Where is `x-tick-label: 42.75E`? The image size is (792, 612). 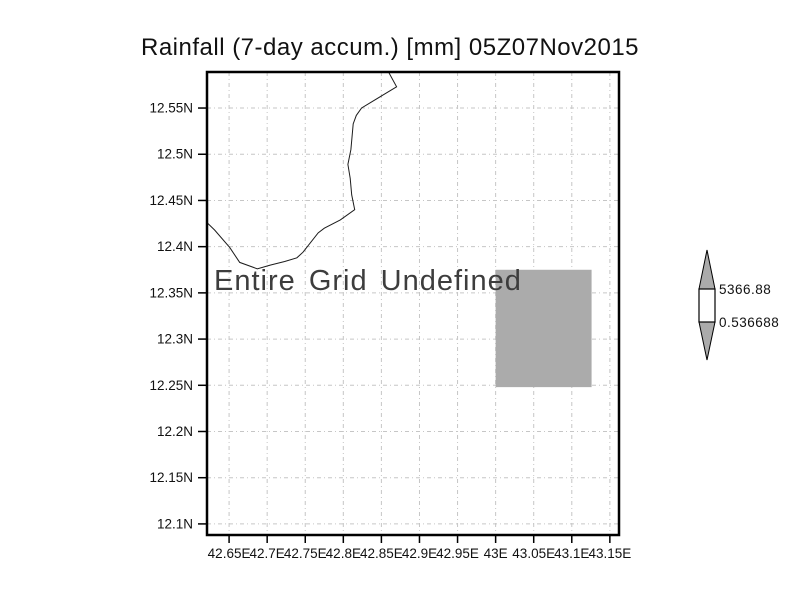
x-tick-label: 42.75E is located at coordinates (305, 553).